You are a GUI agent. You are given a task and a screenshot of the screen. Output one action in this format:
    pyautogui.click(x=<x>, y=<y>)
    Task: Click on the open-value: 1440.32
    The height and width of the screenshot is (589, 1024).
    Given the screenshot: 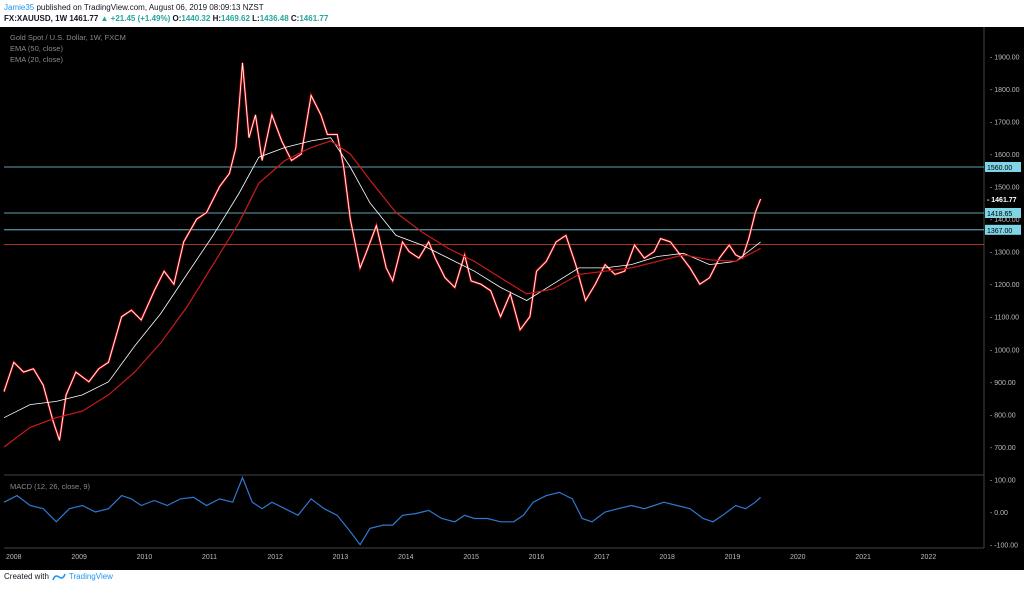 What is the action you would take?
    pyautogui.click(x=196, y=18)
    